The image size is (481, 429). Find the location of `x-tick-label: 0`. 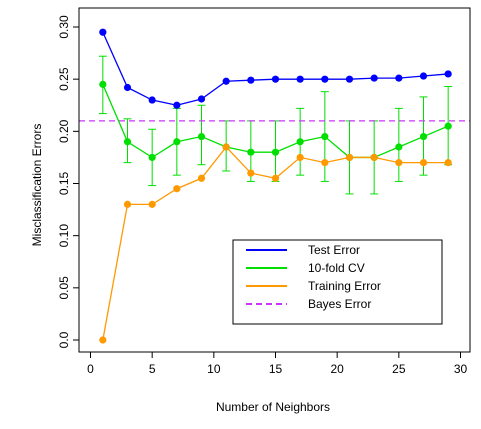

x-tick-label: 0 is located at coordinates (90, 369).